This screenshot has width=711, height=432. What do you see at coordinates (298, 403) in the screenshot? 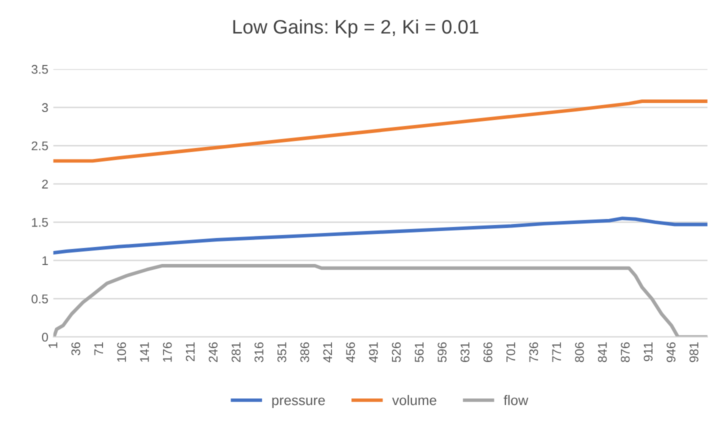
I see `legend-label: pressure` at bounding box center [298, 403].